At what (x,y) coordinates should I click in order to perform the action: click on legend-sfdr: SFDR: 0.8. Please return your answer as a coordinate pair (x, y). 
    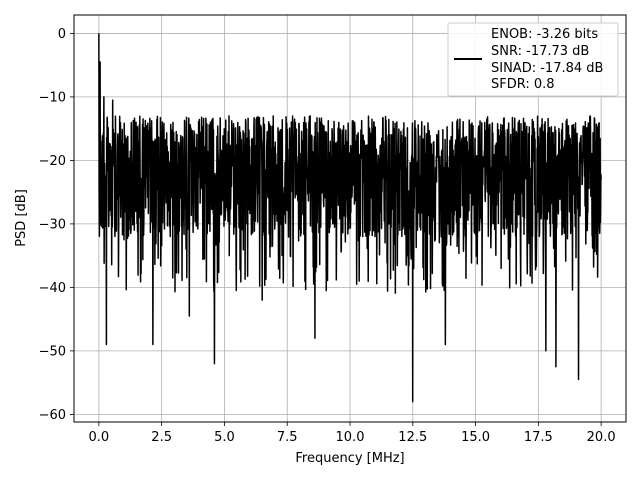
    Looking at the image, I should click on (523, 84).